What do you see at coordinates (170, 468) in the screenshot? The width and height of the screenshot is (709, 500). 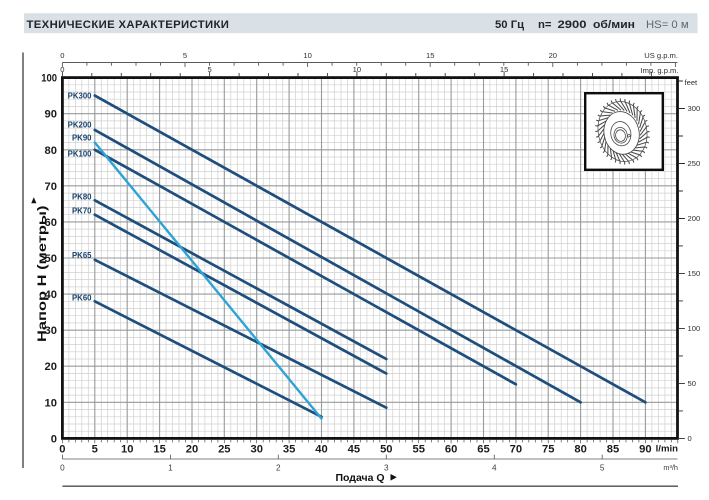 I see `svg-text: 1` at bounding box center [170, 468].